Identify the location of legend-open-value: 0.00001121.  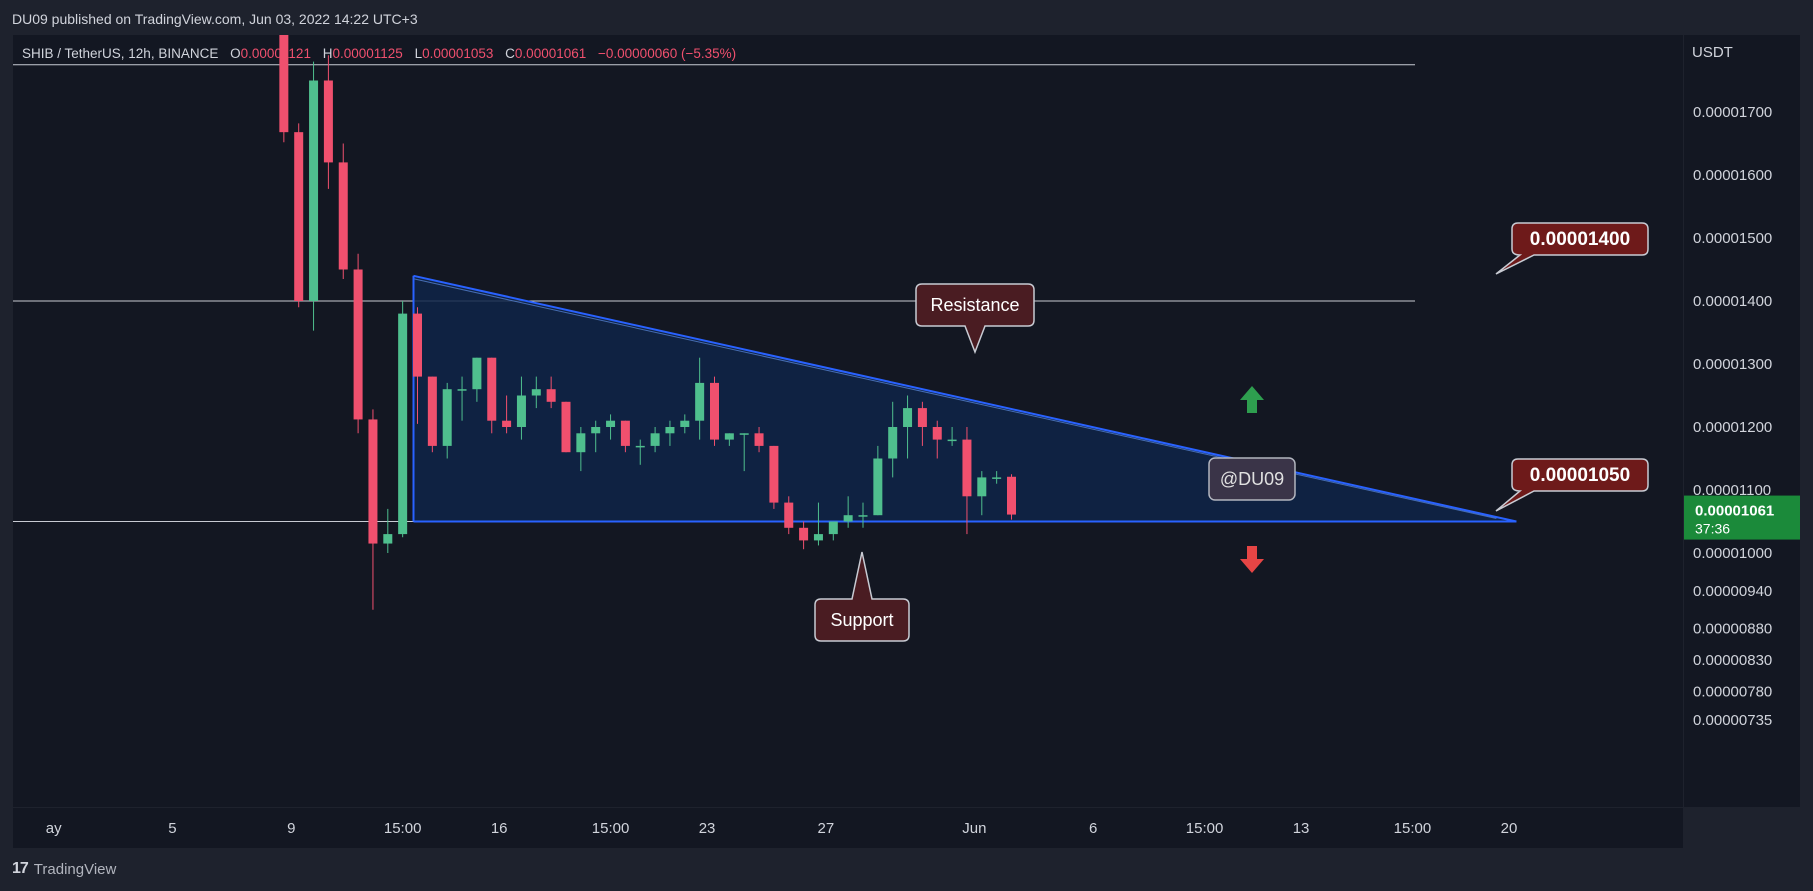
(276, 53).